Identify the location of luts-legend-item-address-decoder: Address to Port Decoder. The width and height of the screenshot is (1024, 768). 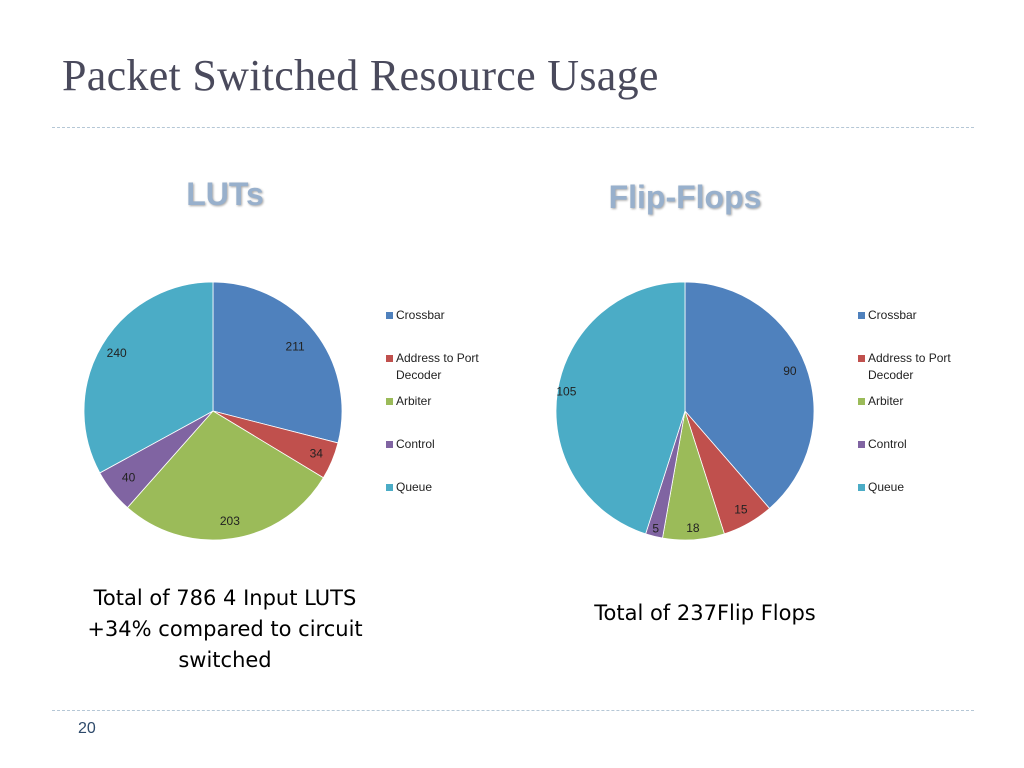
(451, 367).